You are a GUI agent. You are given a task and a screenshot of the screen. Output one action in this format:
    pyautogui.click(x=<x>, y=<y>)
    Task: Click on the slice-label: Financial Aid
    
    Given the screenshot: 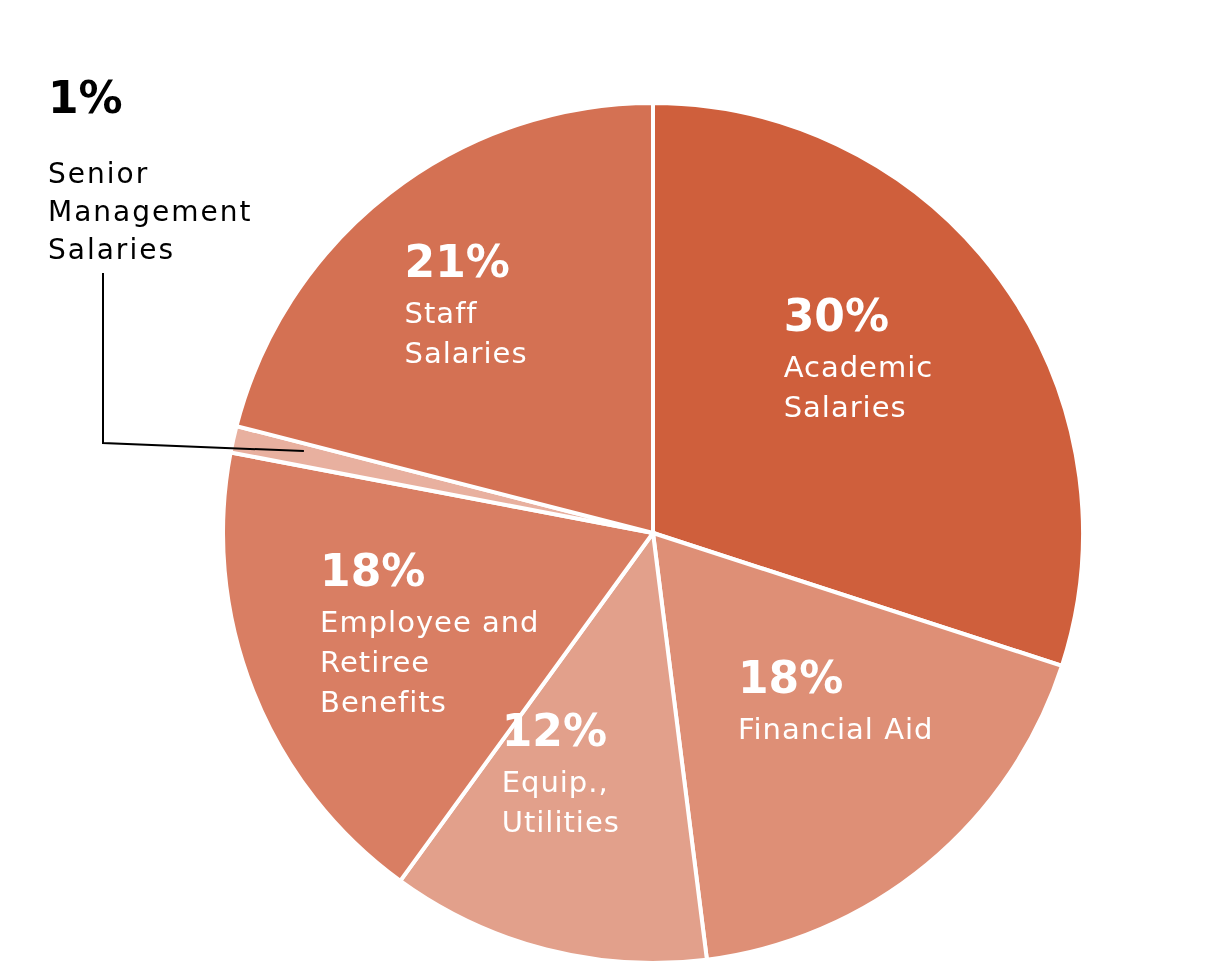 What is the action you would take?
    pyautogui.click(x=835, y=729)
    